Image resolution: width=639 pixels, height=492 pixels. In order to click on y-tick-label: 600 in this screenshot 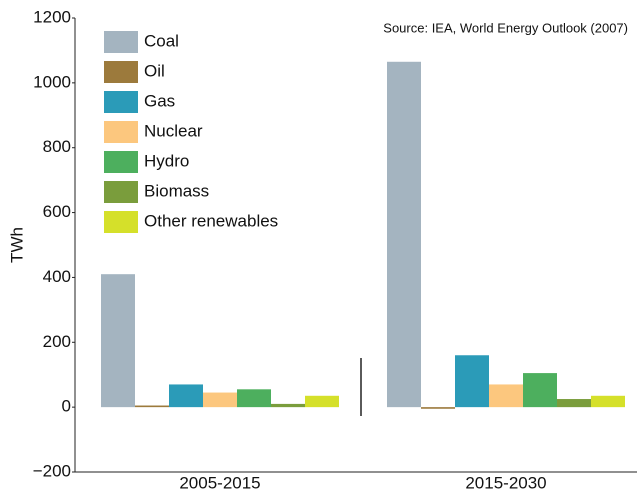, I will do `click(57, 211)`.